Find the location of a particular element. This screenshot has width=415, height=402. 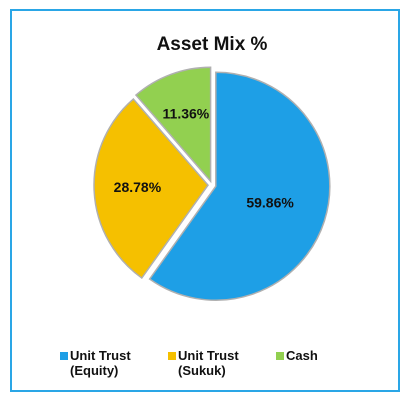

slice-label: 11.36% is located at coordinates (186, 114).